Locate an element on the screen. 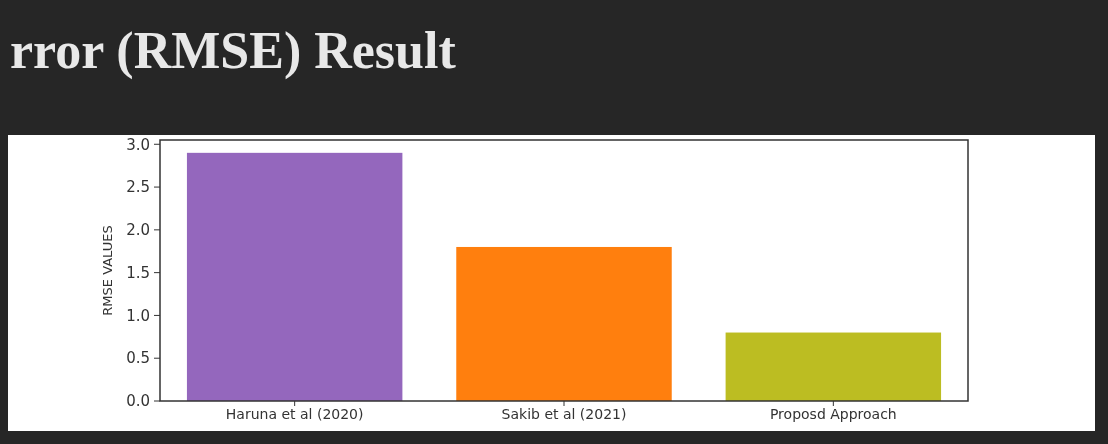  x-tick-label: Haruna et al (2020) is located at coordinates (294, 414).